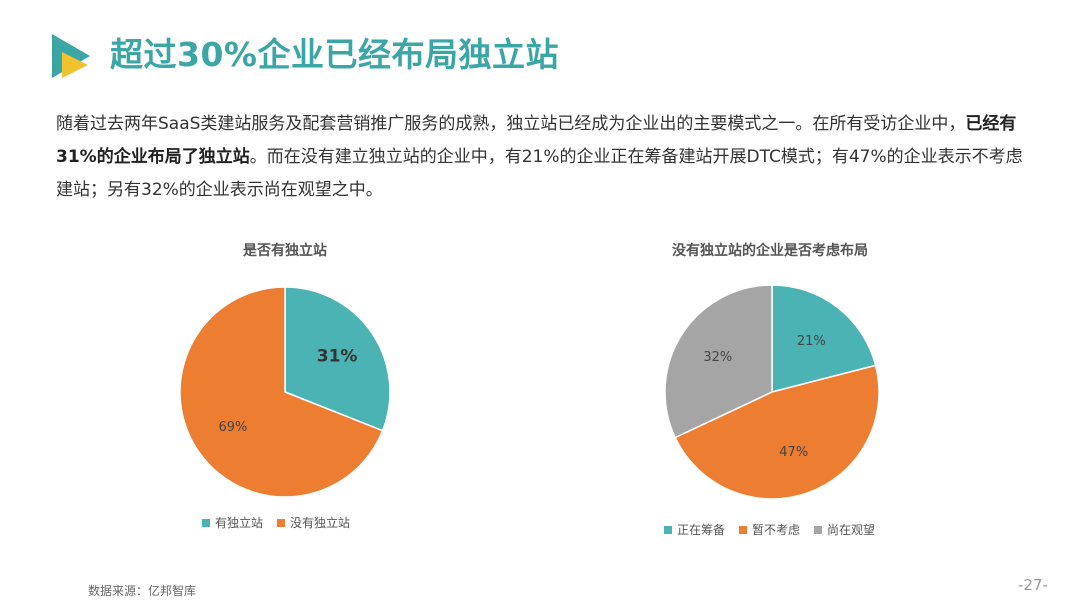 The width and height of the screenshot is (1080, 609). I want to click on legend-item: 暂不考虑, so click(769, 529).